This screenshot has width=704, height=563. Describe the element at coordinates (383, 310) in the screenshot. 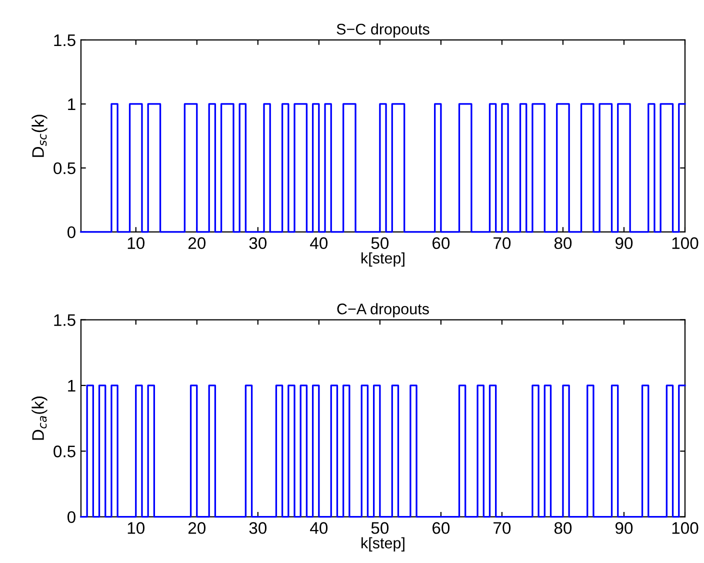

I see `chart-title: C−A dropouts` at that location.